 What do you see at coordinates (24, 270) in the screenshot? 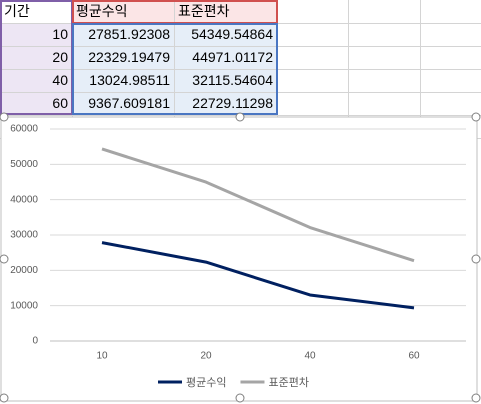
I see `y-tick-label: 20000` at bounding box center [24, 270].